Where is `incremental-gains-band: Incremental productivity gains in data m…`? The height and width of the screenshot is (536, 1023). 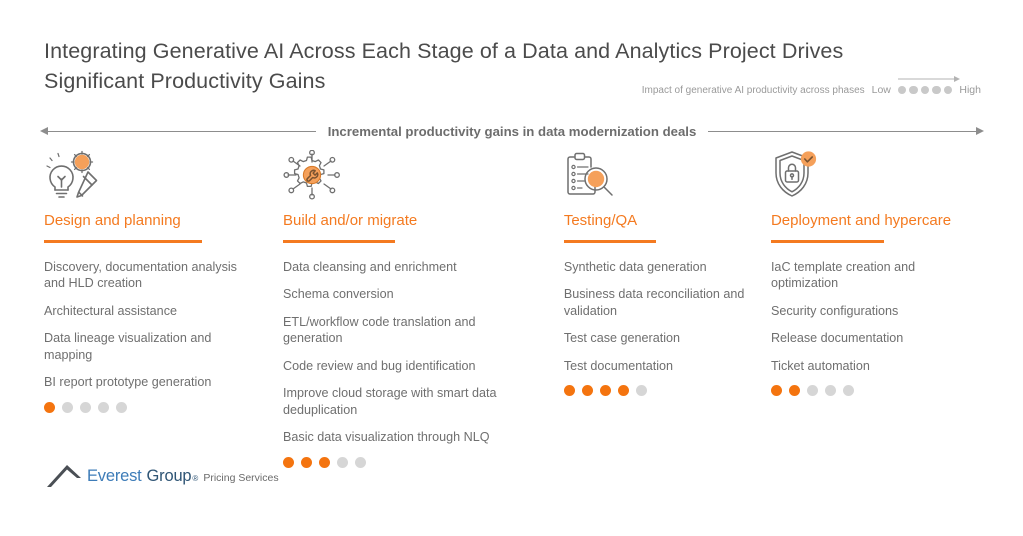 incremental-gains-band: Incremental productivity gains in data m… is located at coordinates (512, 131).